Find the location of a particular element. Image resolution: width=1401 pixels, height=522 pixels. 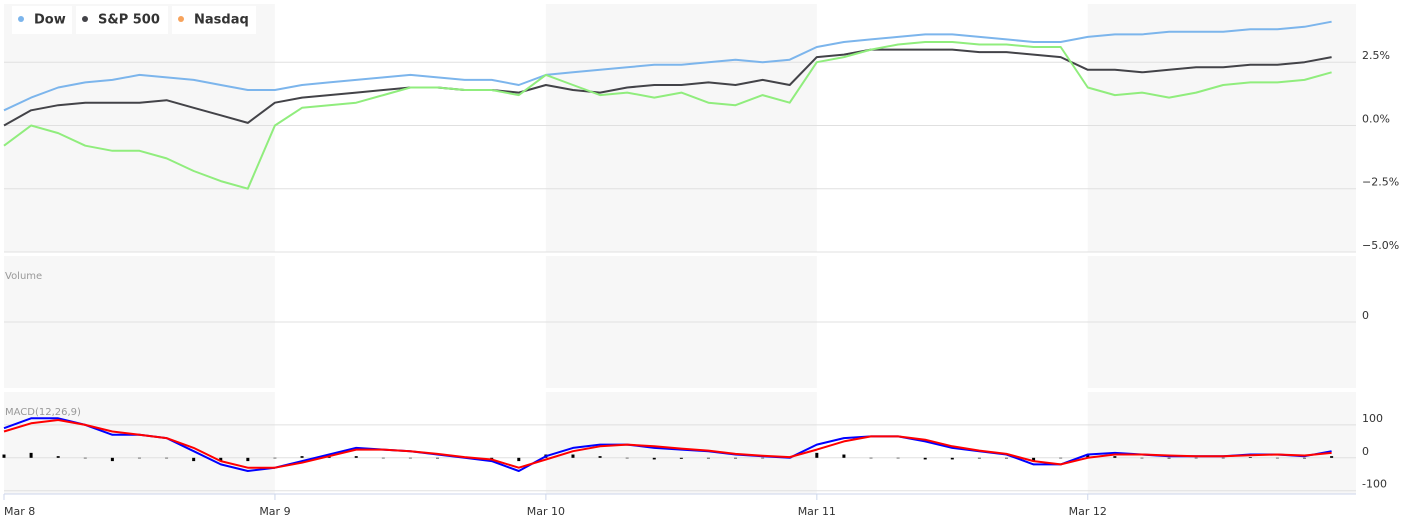

y-tick-label: 100 is located at coordinates (1372, 418).